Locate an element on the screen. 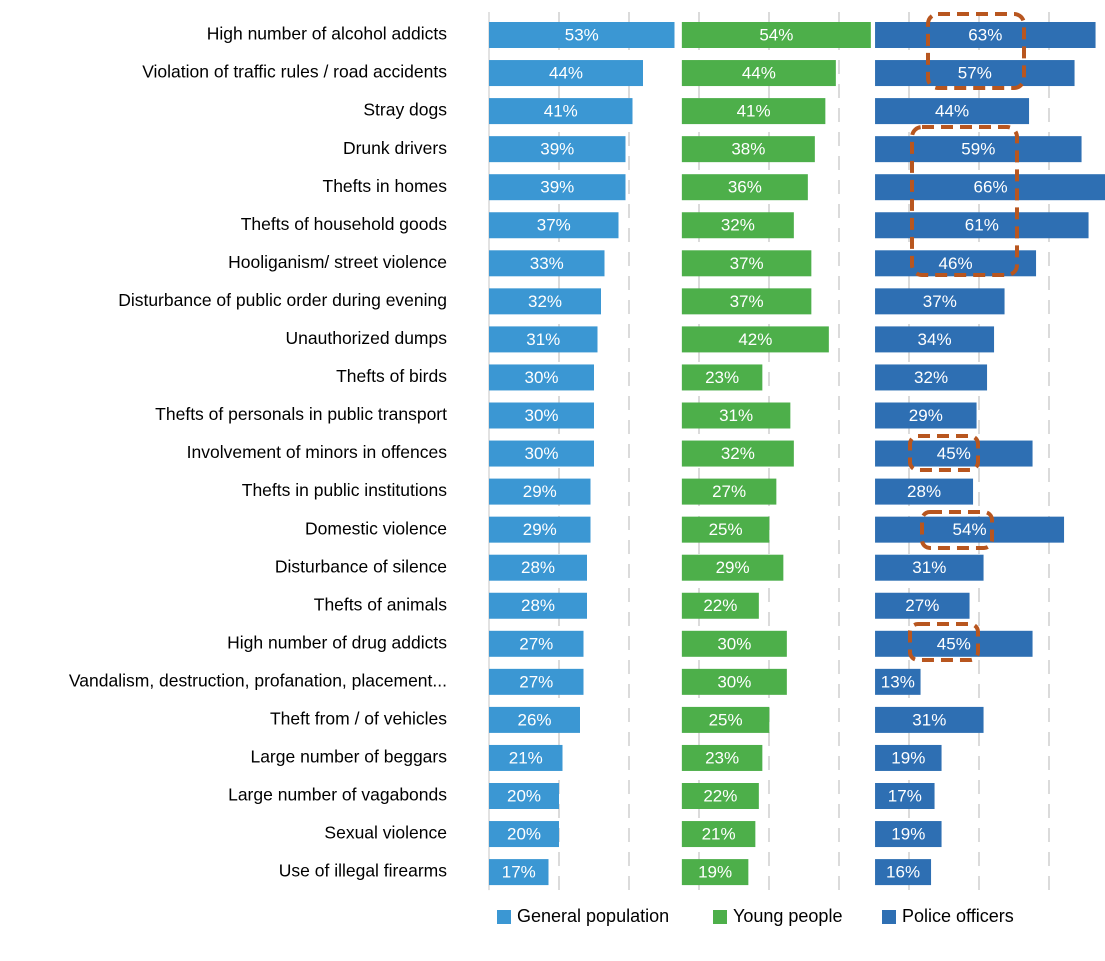  data-label: 39% is located at coordinates (557, 187).